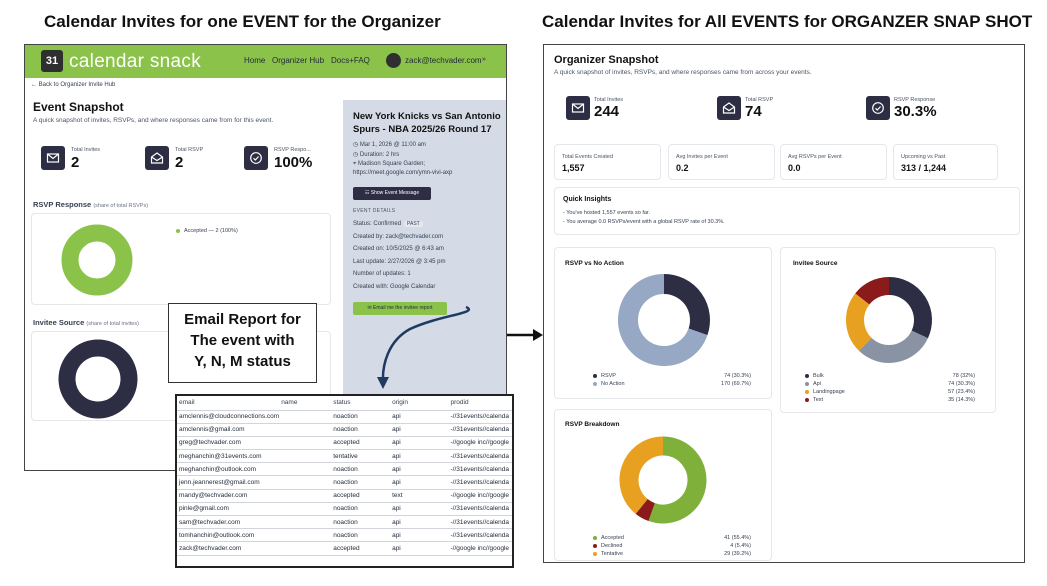  I want to click on event-created-with: Created with: Google Calendar, so click(394, 287).